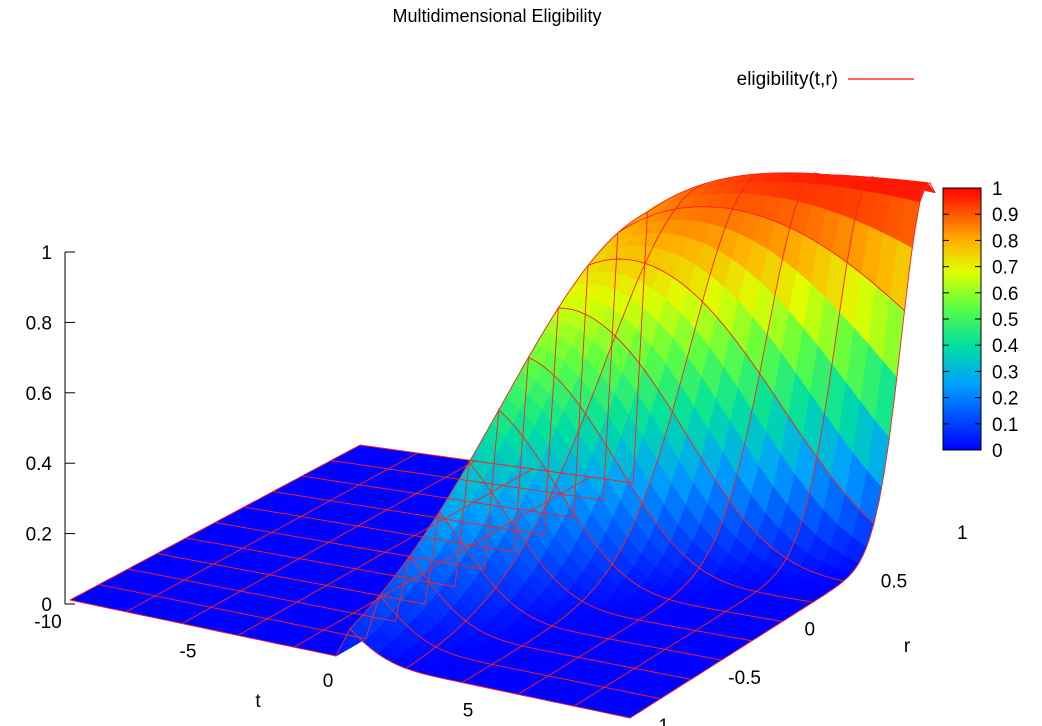 The width and height of the screenshot is (1042, 726). What do you see at coordinates (258, 701) in the screenshot?
I see `t-axis-label: t` at bounding box center [258, 701].